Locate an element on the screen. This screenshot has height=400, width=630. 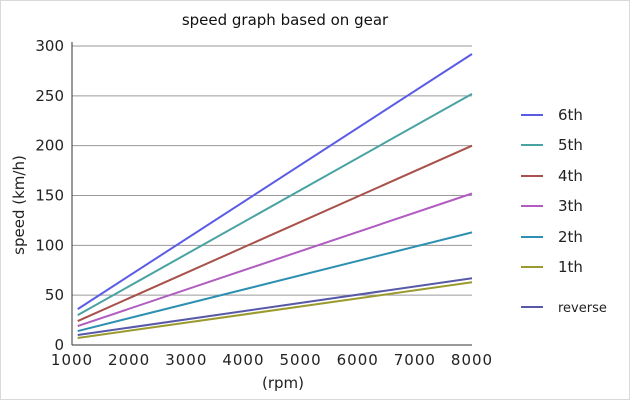
y-tick-label: 300 is located at coordinates (49, 46).